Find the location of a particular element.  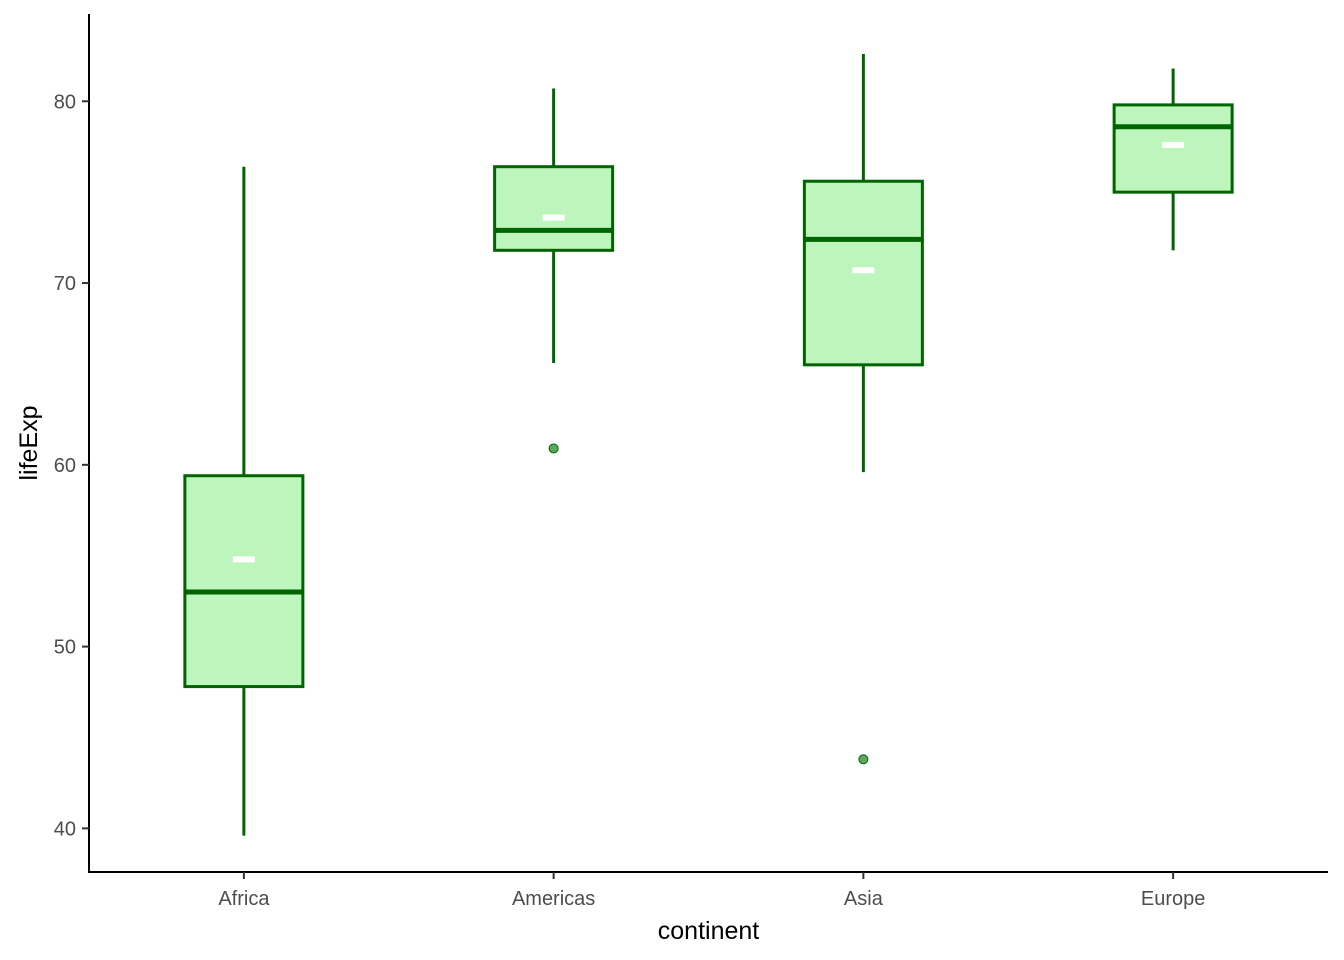

y-tick-label: 70 is located at coordinates (65, 284).